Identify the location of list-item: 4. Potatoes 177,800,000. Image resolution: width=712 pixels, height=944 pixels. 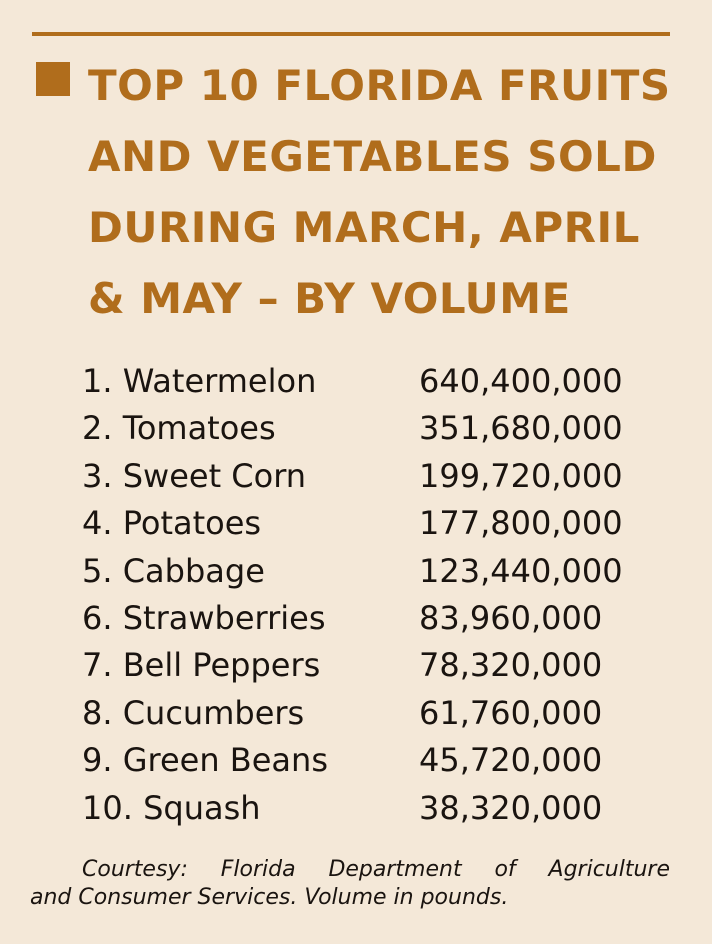
(372, 523).